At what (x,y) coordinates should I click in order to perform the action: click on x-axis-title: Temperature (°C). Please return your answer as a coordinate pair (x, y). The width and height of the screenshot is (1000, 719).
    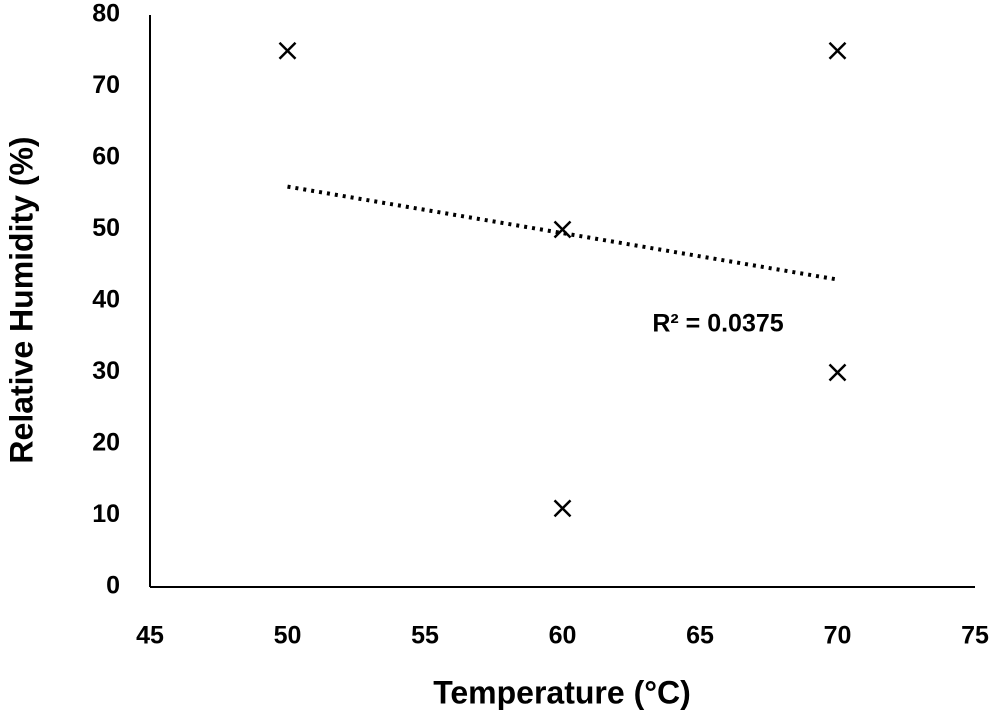
    Looking at the image, I should click on (562, 692).